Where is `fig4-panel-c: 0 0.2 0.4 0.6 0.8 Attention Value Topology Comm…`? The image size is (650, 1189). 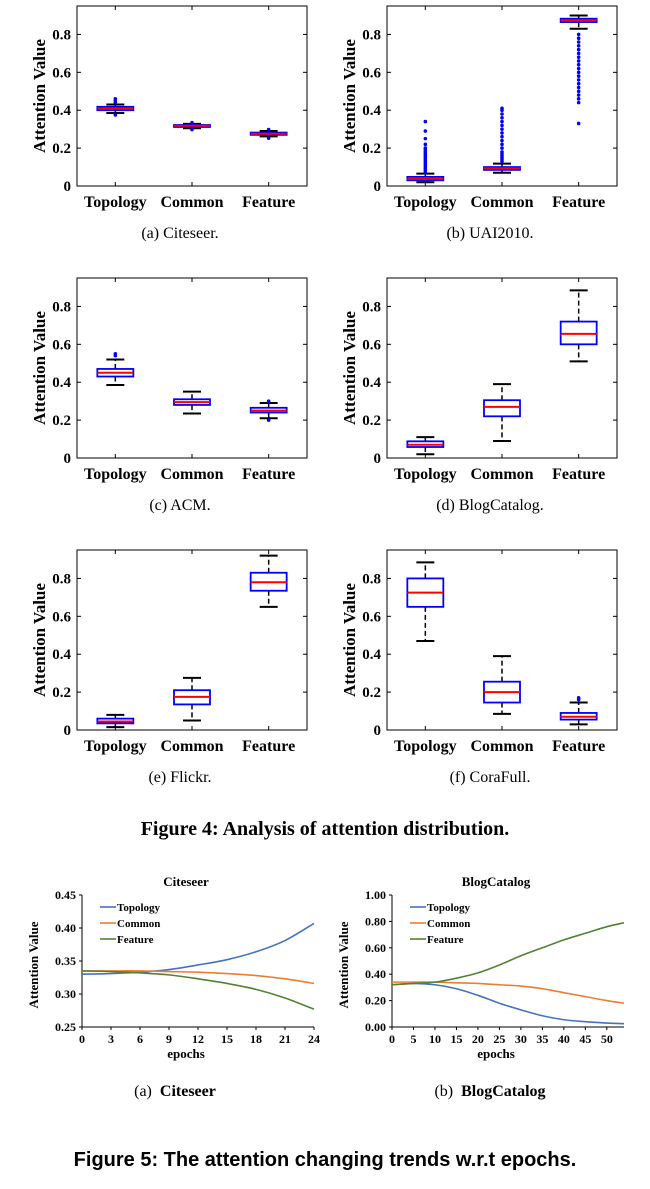 fig4-panel-c: 0 0.2 0.4 0.6 0.8 Attention Value Topology Comm… is located at coordinates (175, 382).